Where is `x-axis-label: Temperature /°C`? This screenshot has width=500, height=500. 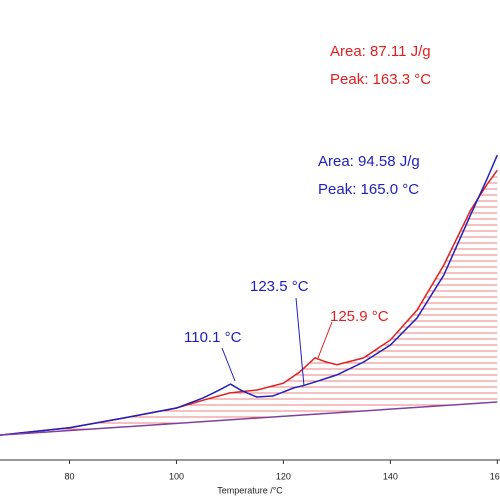
x-axis-label: Temperature /°C is located at coordinates (250, 490).